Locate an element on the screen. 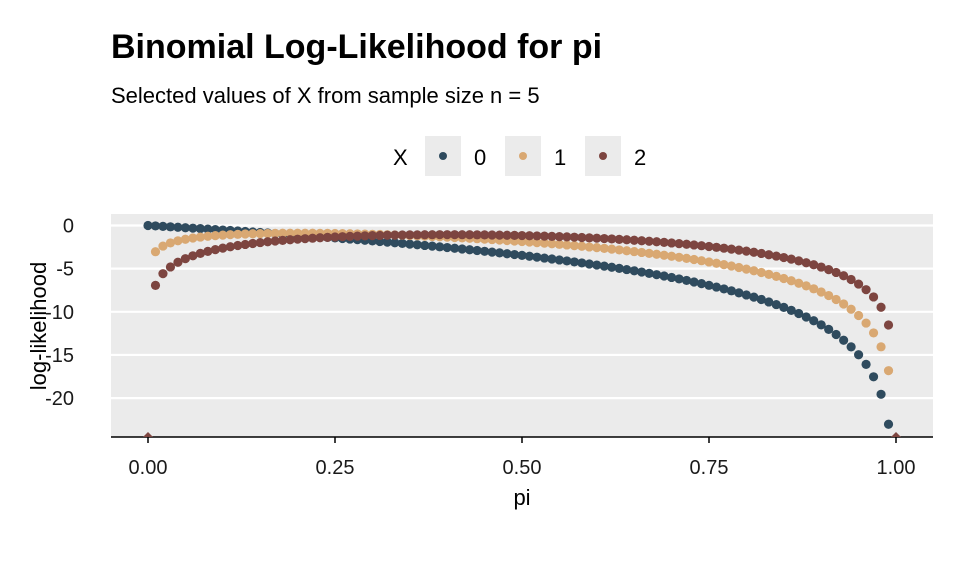 This screenshot has width=960, height=576. legend: X 0 1 2 is located at coordinates (480, 156).